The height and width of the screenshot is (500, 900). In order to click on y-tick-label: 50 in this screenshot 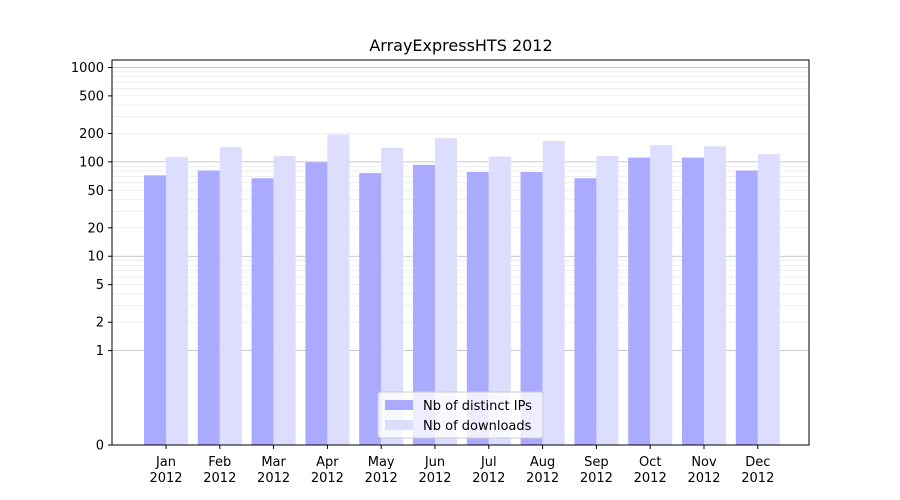, I will do `click(95, 191)`.